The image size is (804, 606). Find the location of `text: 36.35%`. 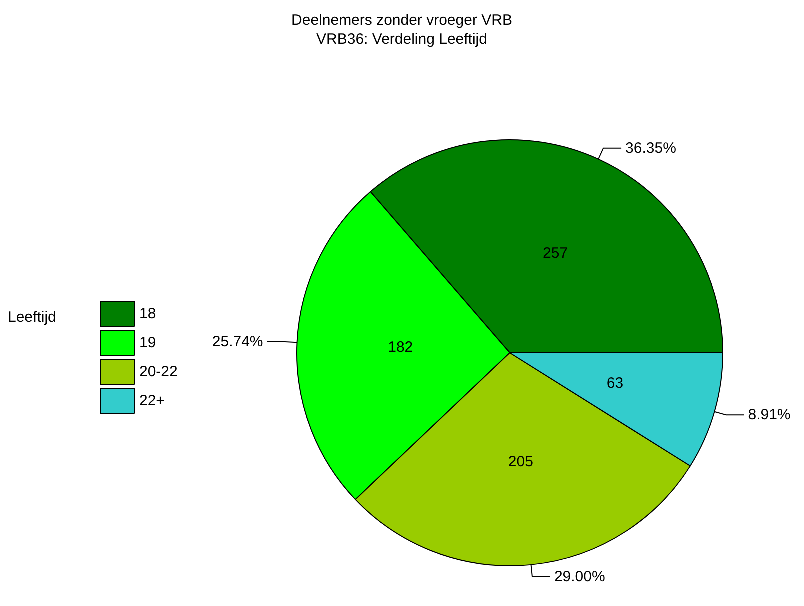

text: 36.35% is located at coordinates (651, 148).